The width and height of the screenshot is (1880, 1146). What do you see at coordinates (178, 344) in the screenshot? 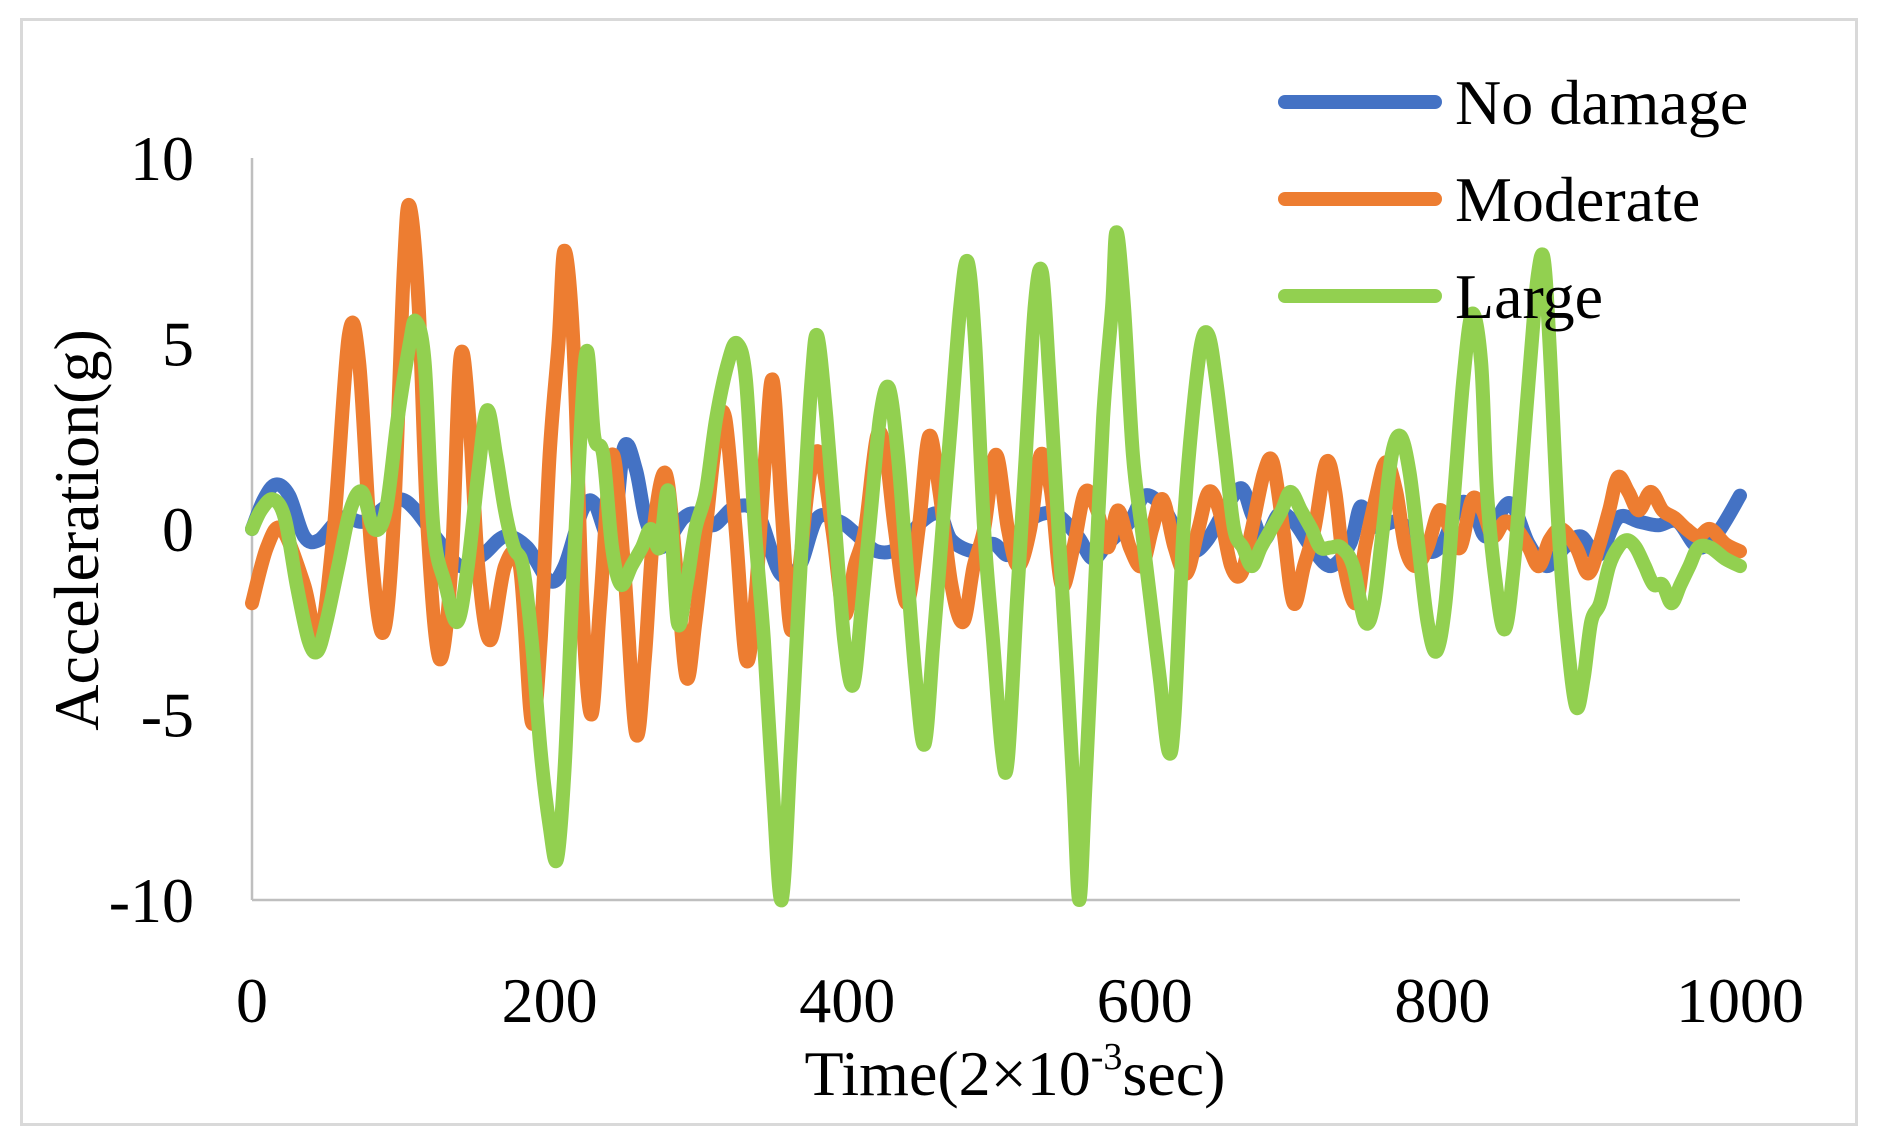
I see `y-tick-label: 5` at bounding box center [178, 344].